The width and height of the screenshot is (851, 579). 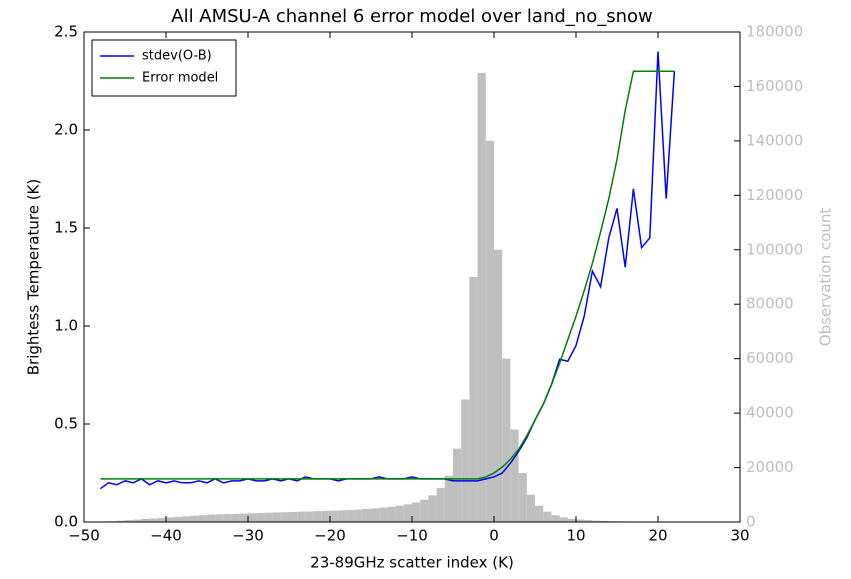 I want to click on y2-tick-label: 80000, so click(x=770, y=304).